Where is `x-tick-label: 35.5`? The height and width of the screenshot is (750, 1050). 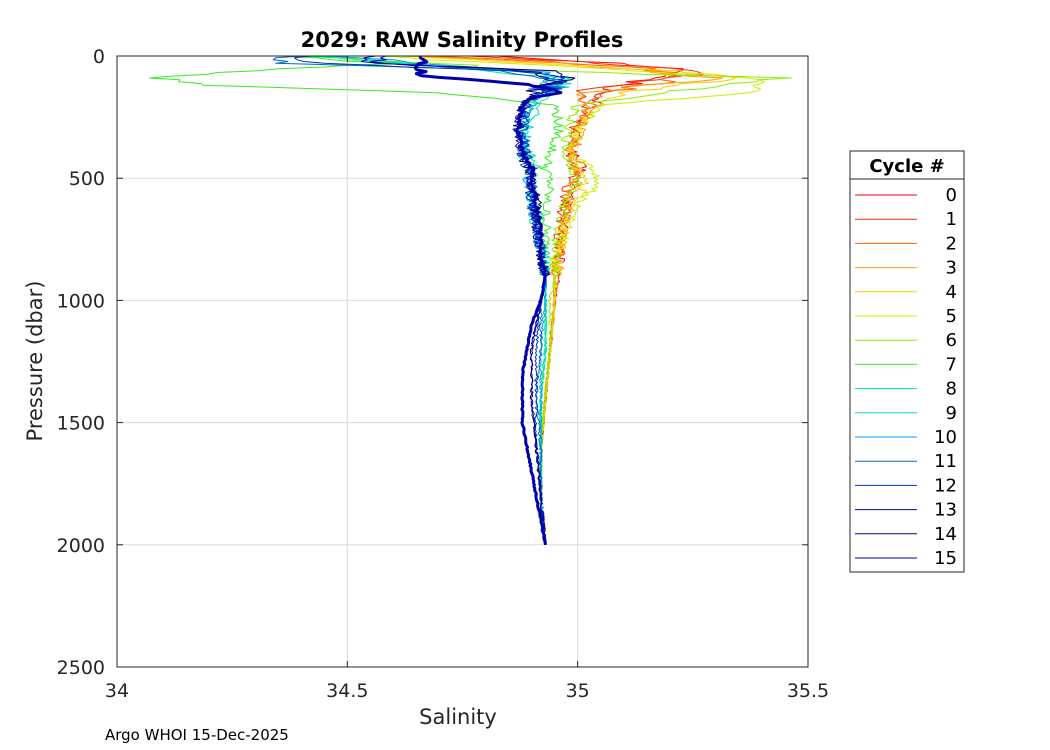 x-tick-label: 35.5 is located at coordinates (808, 691).